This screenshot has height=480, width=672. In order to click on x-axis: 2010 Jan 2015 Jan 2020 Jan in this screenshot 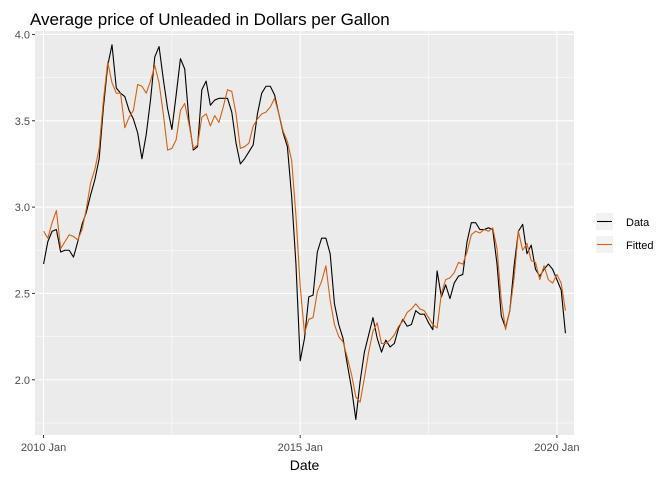, I will do `click(300, 444)`.